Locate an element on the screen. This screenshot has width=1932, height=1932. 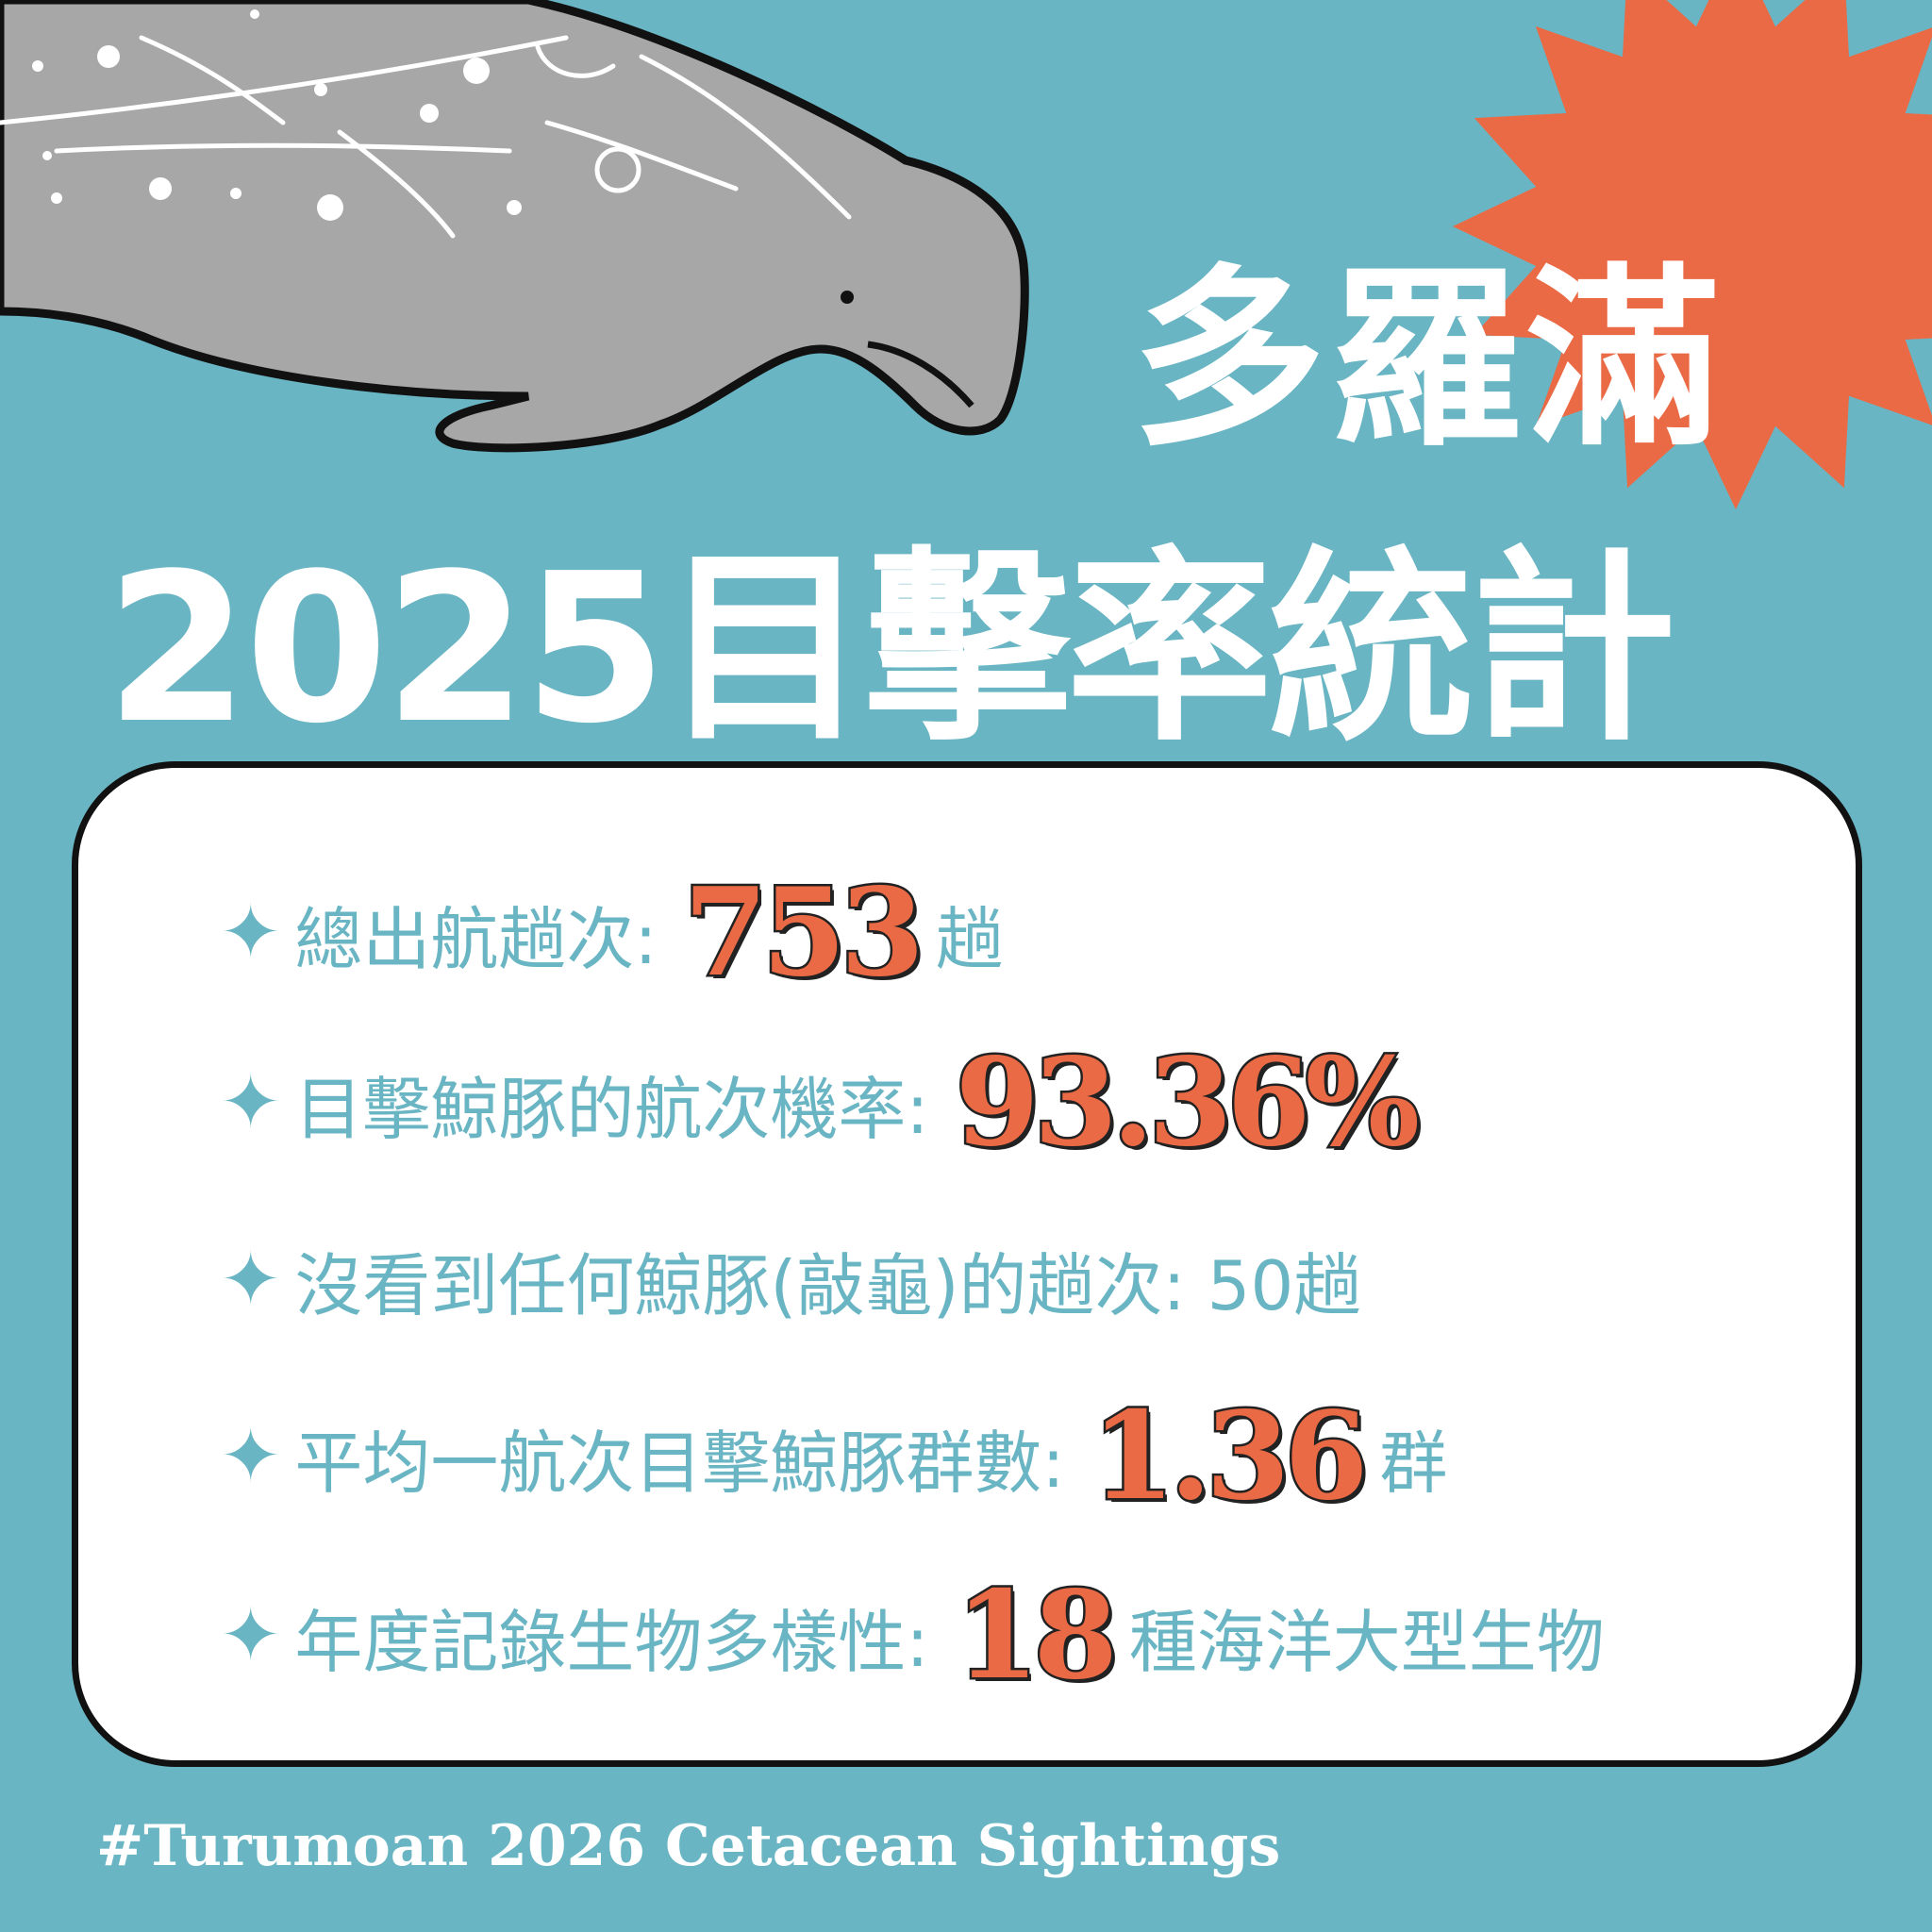
stat-unit: 趟 is located at coordinates (969, 939).